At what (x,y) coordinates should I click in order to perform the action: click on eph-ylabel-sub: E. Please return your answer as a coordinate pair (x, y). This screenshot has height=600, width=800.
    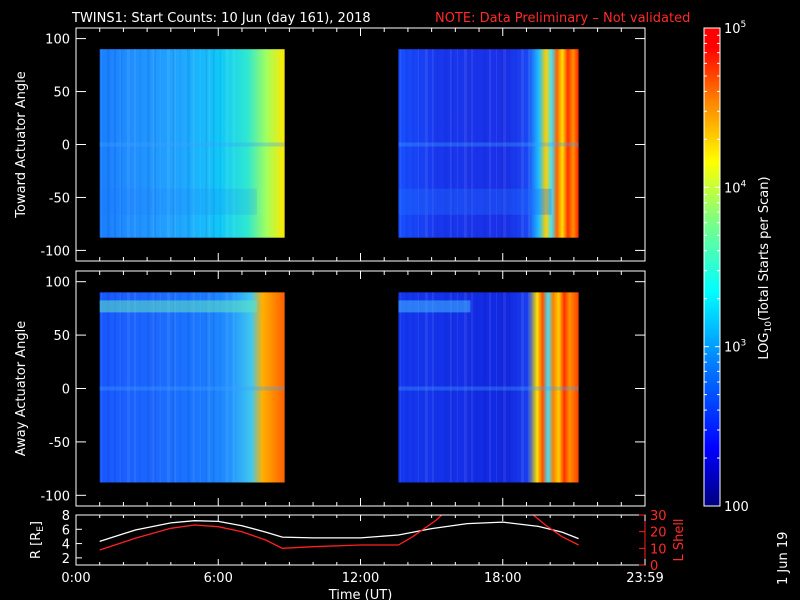
    Looking at the image, I should click on (41, 529).